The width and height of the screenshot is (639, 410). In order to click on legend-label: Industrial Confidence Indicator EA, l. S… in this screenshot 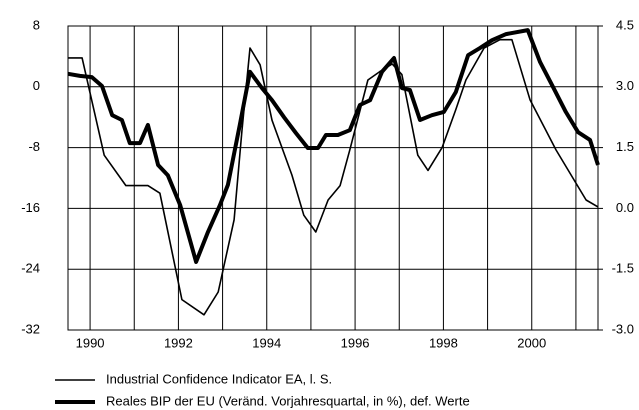, I will do `click(219, 378)`.